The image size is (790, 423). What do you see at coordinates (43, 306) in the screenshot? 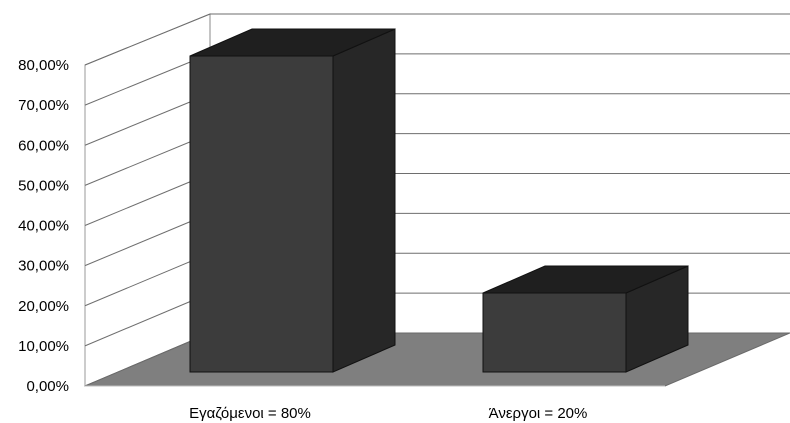
I see `y-tick-label: 20,00%` at bounding box center [43, 306].